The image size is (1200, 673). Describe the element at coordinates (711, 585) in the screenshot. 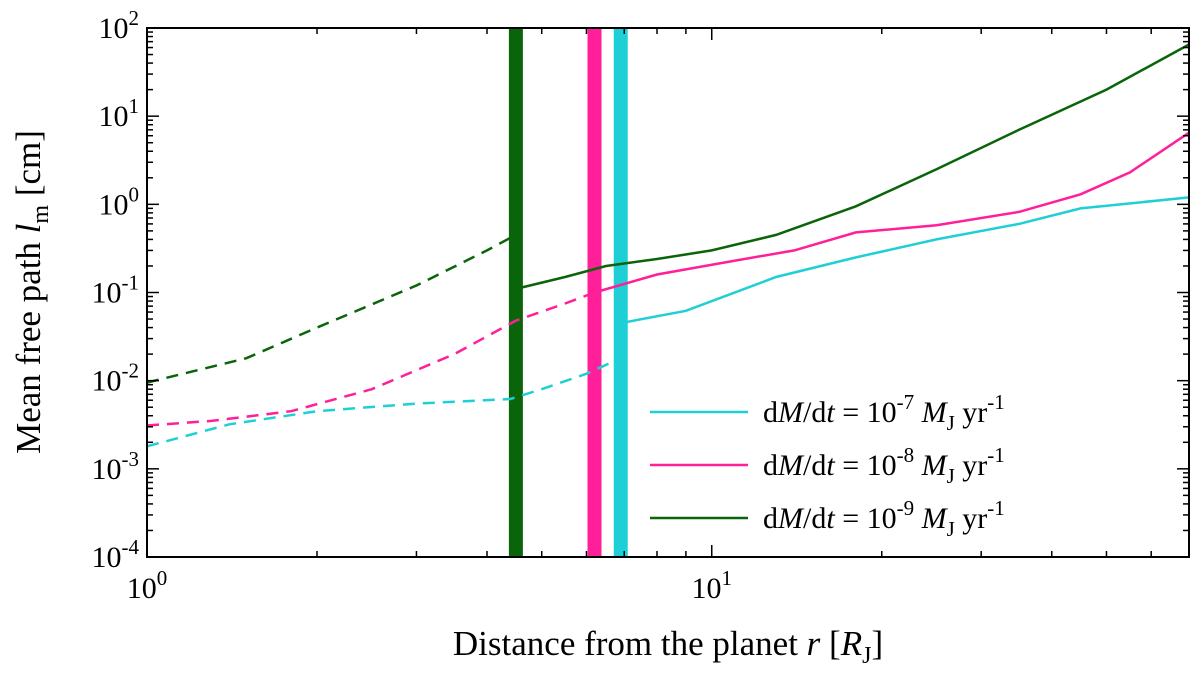

I see `x-tick-label: 10¹` at that location.